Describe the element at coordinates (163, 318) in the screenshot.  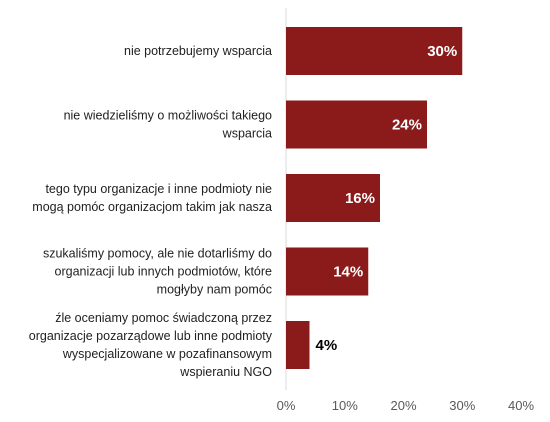
I see `category-label-4-line-0: źle oceniamy pomoc świadczoną przez` at that location.